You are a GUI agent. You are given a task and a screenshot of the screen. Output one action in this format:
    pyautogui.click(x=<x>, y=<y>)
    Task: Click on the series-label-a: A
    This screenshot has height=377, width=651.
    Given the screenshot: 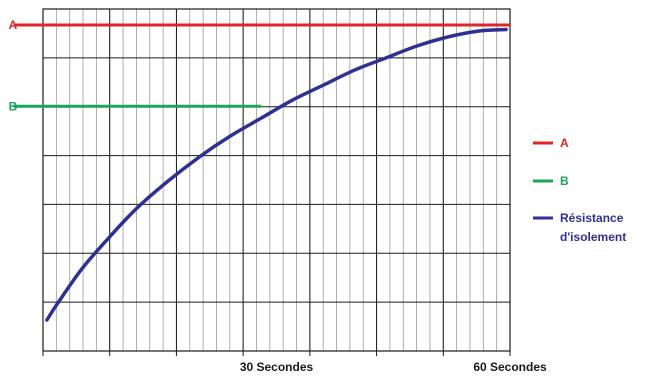 What is the action you would take?
    pyautogui.click(x=13, y=25)
    